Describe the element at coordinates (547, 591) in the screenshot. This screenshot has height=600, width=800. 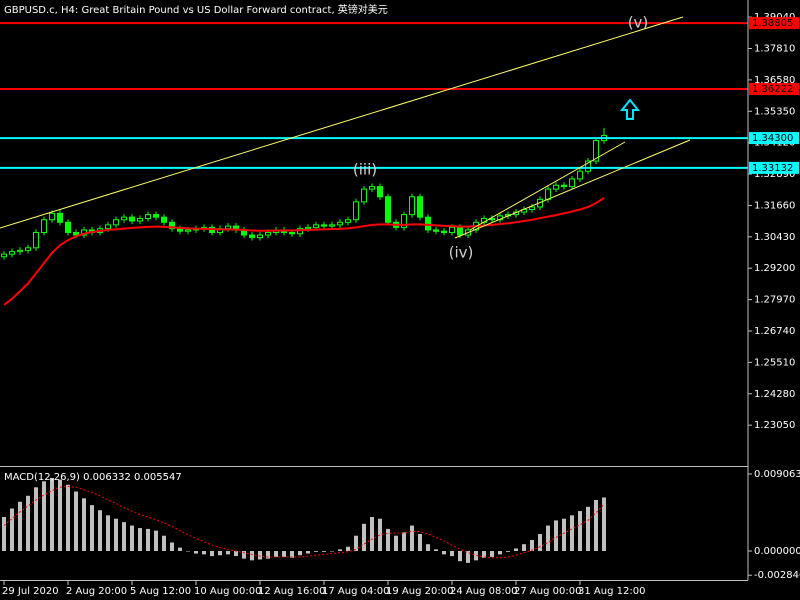
I see `x-tick-label: 27 Aug 00:00` at that location.